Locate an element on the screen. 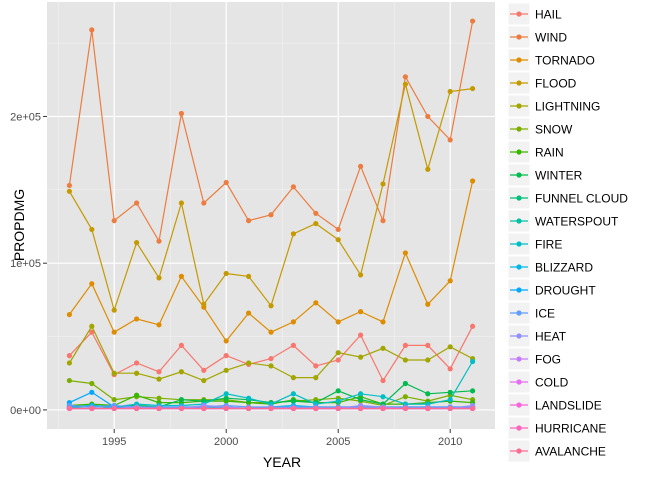  legend-label: FIRE is located at coordinates (548, 245).